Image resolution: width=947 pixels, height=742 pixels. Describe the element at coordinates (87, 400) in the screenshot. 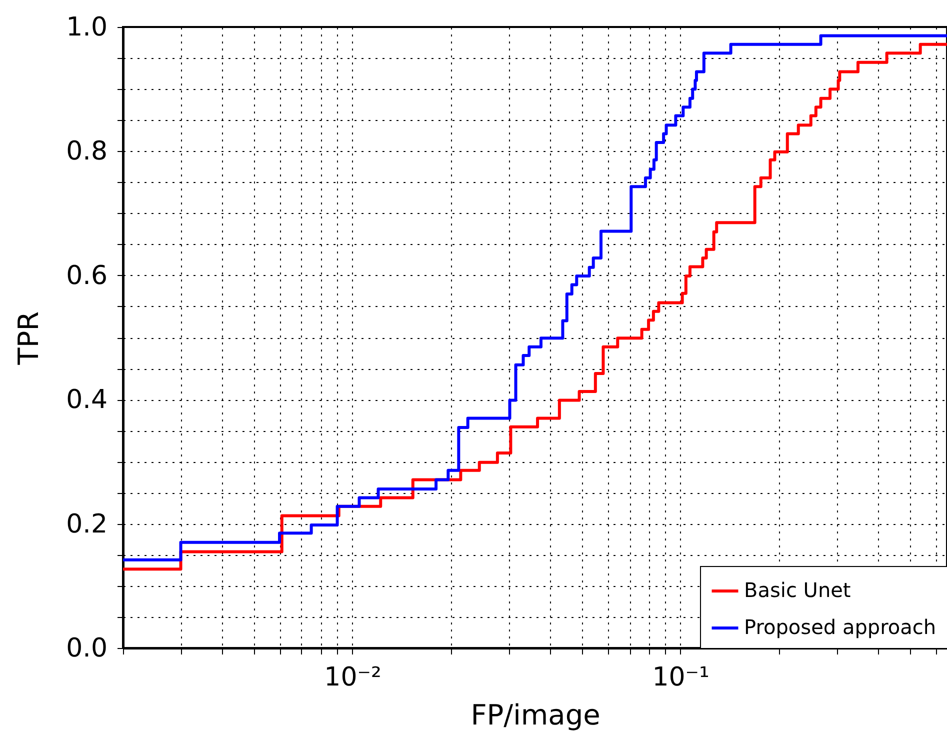

I see `y-tick-label: 0.4` at that location.